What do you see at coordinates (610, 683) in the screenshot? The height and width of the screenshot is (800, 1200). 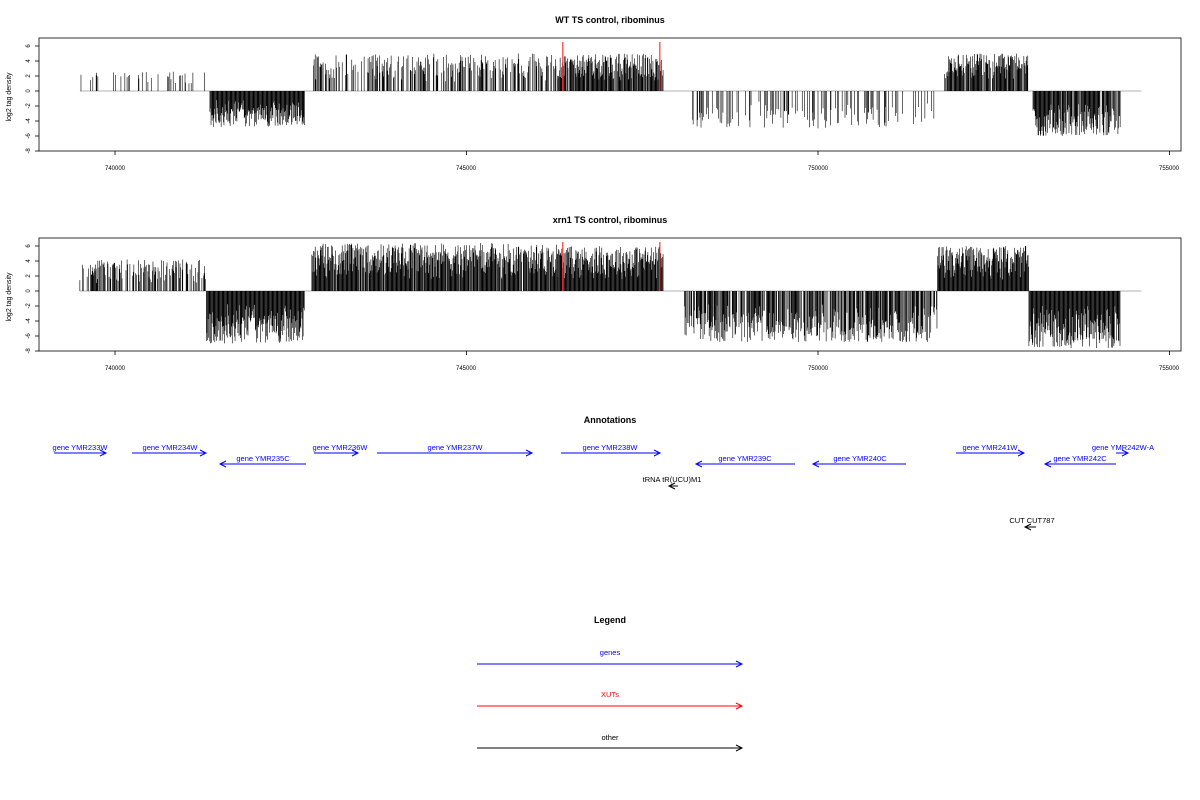 I see `legend: Legend genes XUTs other` at bounding box center [610, 683].